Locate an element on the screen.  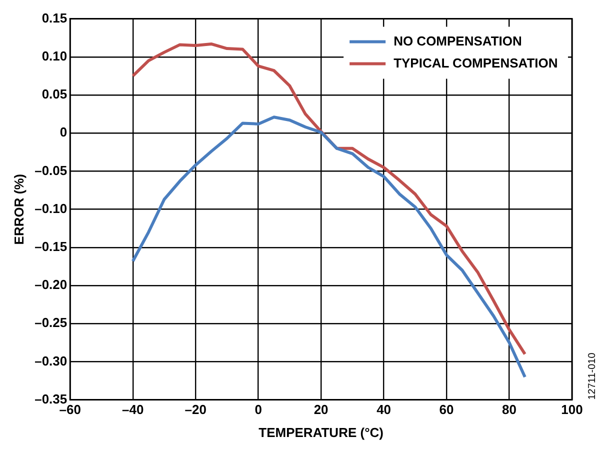
x-tick-label: 100 is located at coordinates (572, 410).